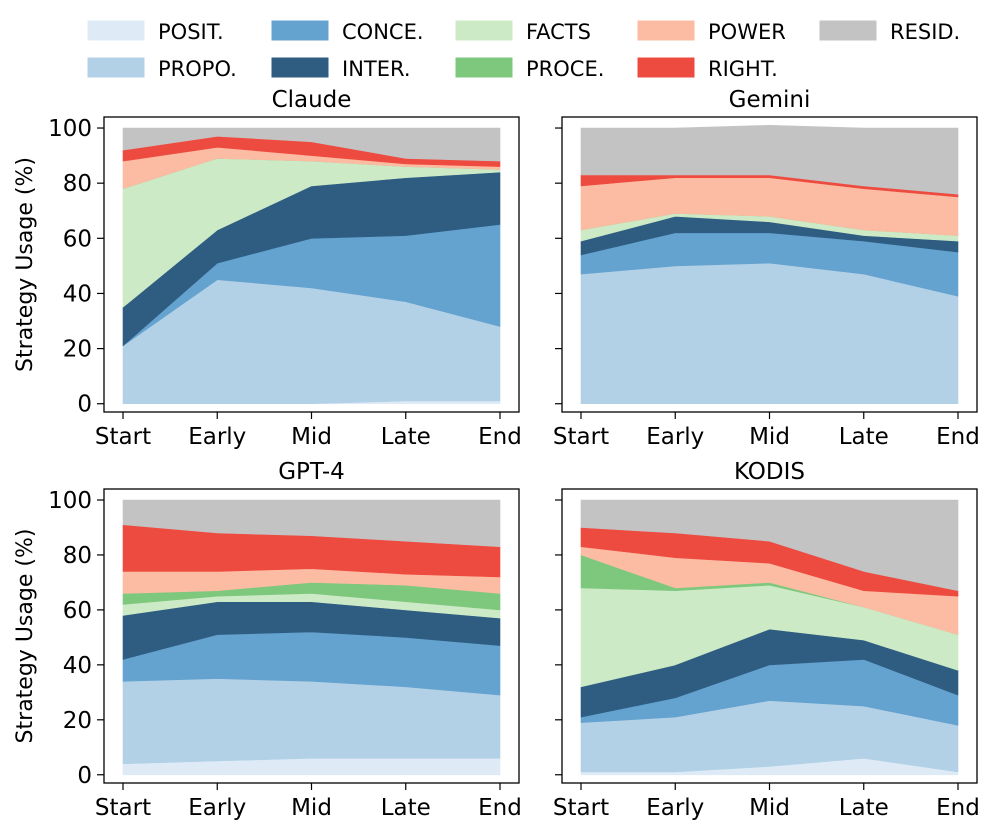  What do you see at coordinates (191, 32) in the screenshot?
I see `legend-label: POSIT.` at bounding box center [191, 32].